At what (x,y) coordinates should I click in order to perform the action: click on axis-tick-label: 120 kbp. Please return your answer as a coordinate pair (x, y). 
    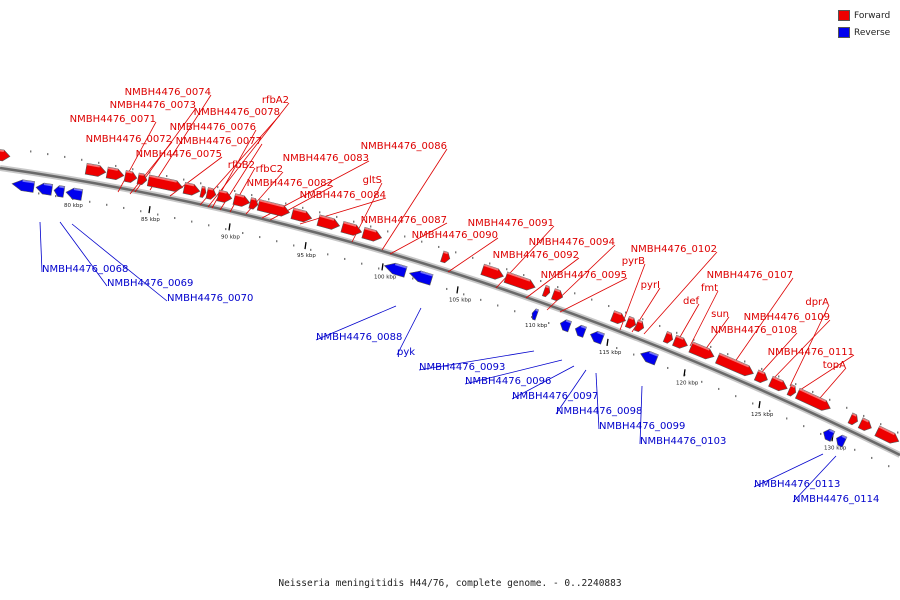
    Looking at the image, I should click on (687, 383).